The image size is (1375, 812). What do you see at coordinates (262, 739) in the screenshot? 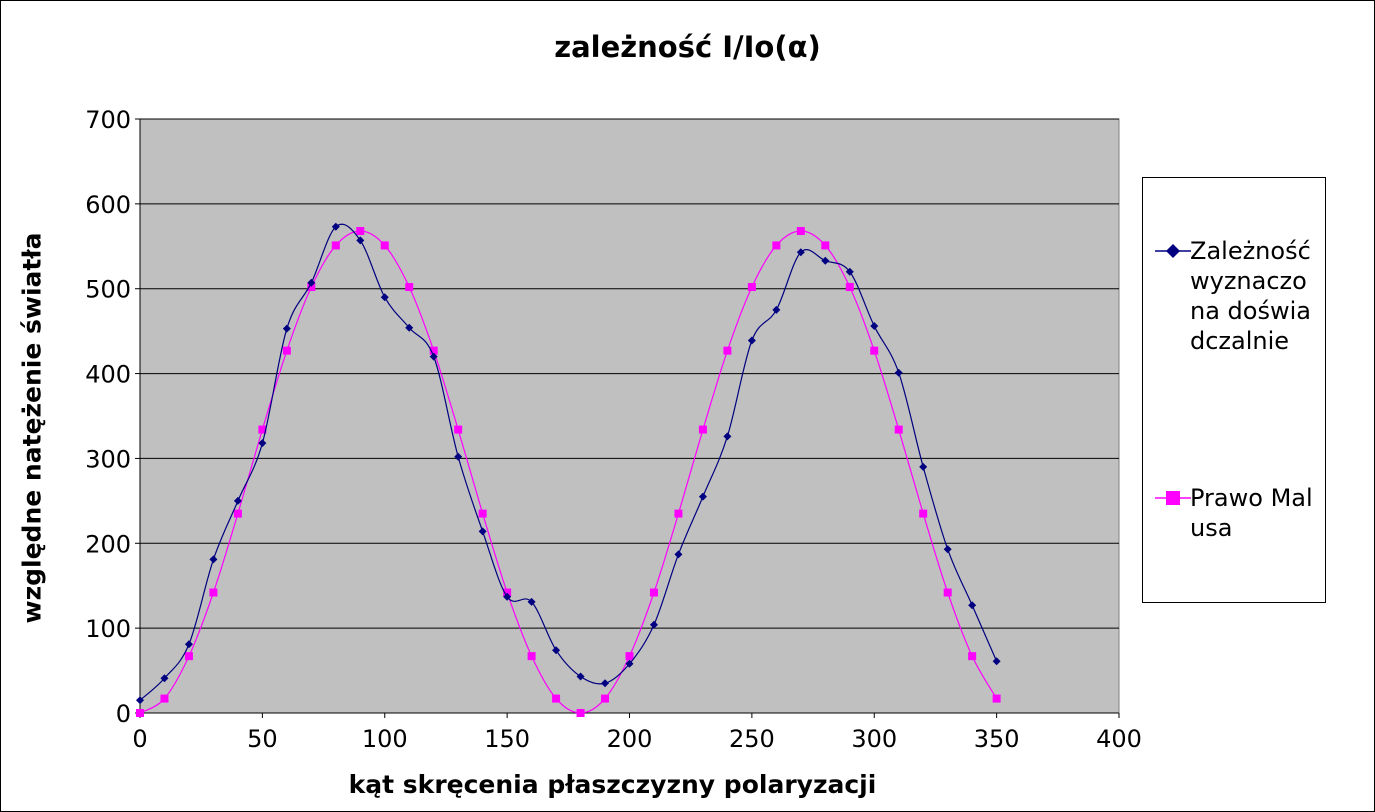
I see `x-tick-label: 50` at bounding box center [262, 739].